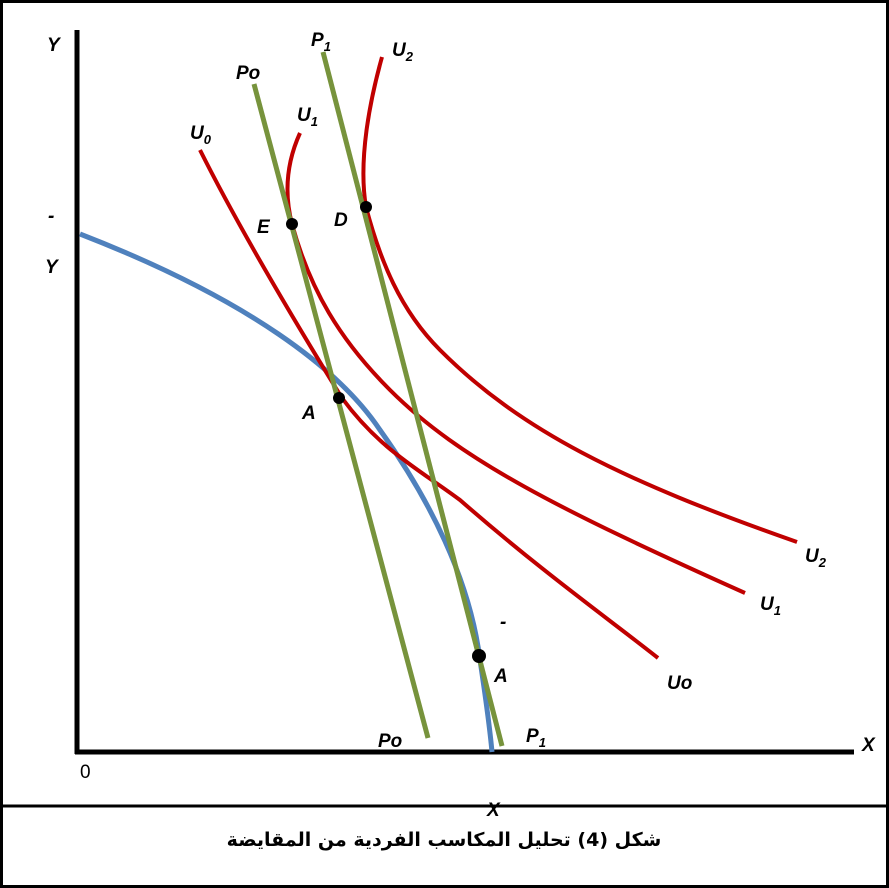 The image size is (889, 888). Describe the element at coordinates (503, 622) in the screenshot. I see `point-a-bar-mark: -` at that location.